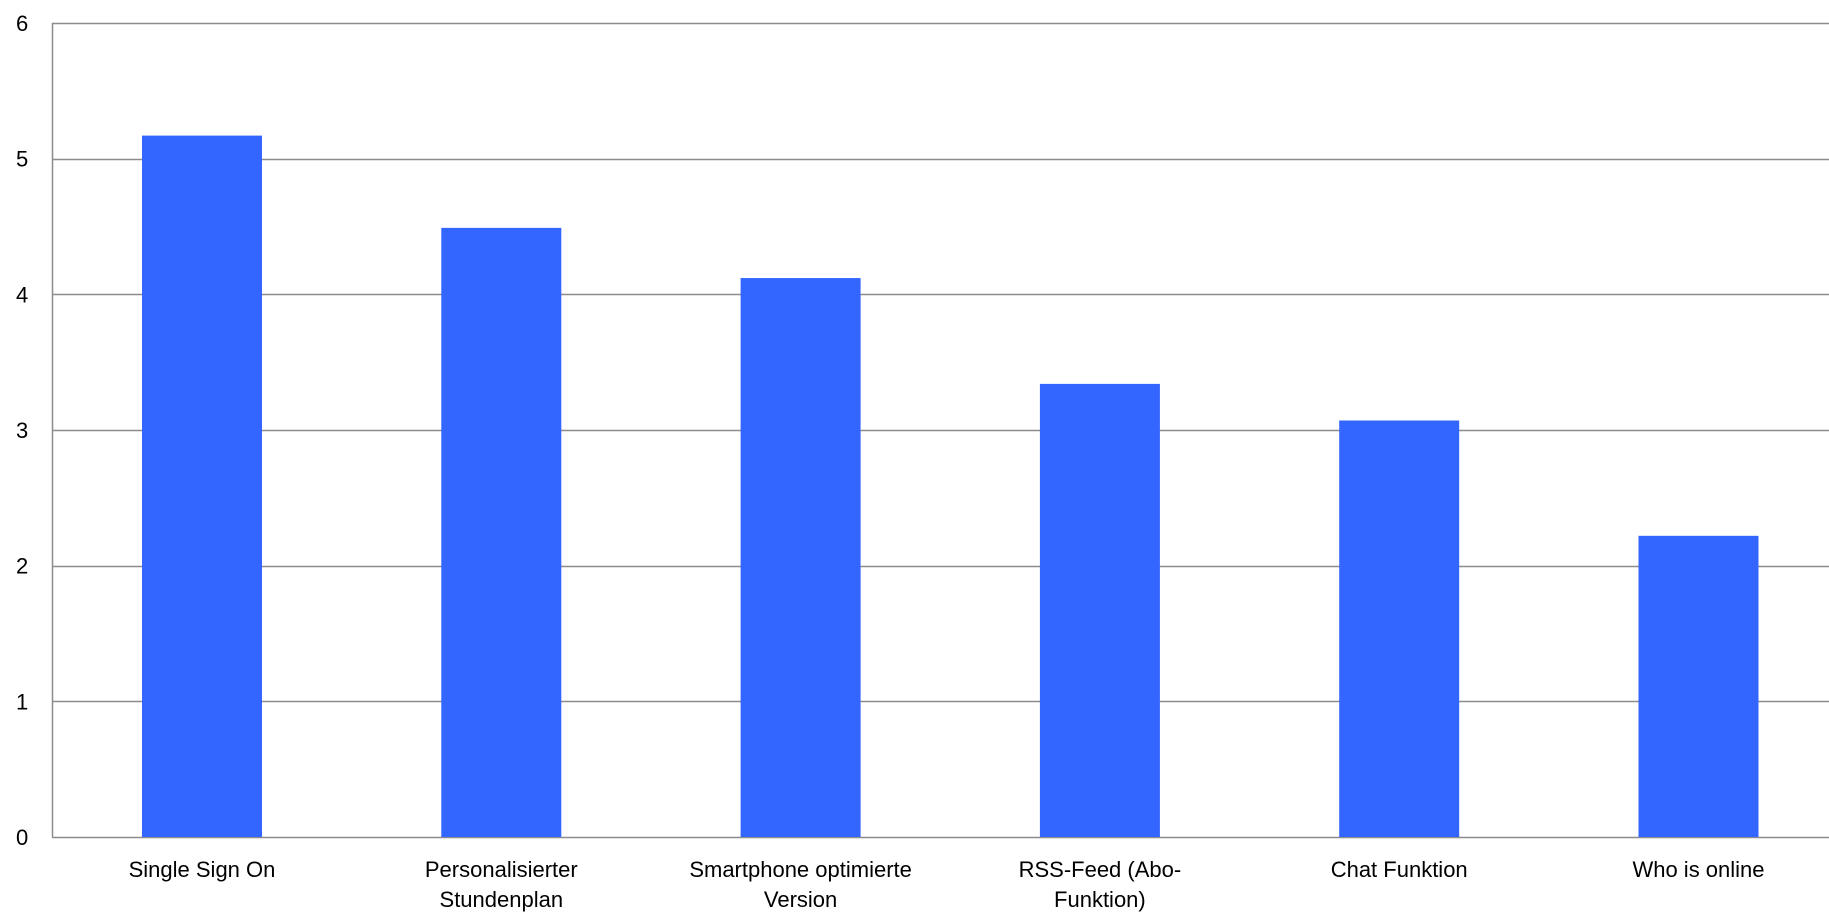  I want to click on y-tick-label: 0, so click(22, 837).